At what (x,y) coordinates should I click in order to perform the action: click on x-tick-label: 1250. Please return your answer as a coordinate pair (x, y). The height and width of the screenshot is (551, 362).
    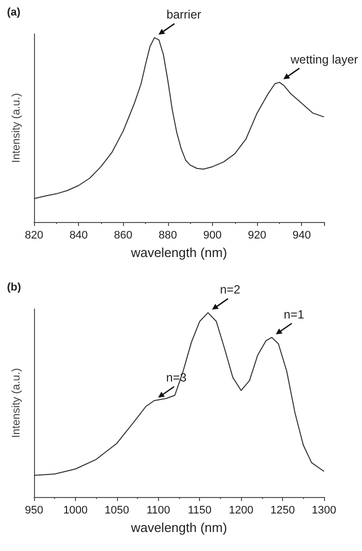
    Looking at the image, I should click on (282, 510).